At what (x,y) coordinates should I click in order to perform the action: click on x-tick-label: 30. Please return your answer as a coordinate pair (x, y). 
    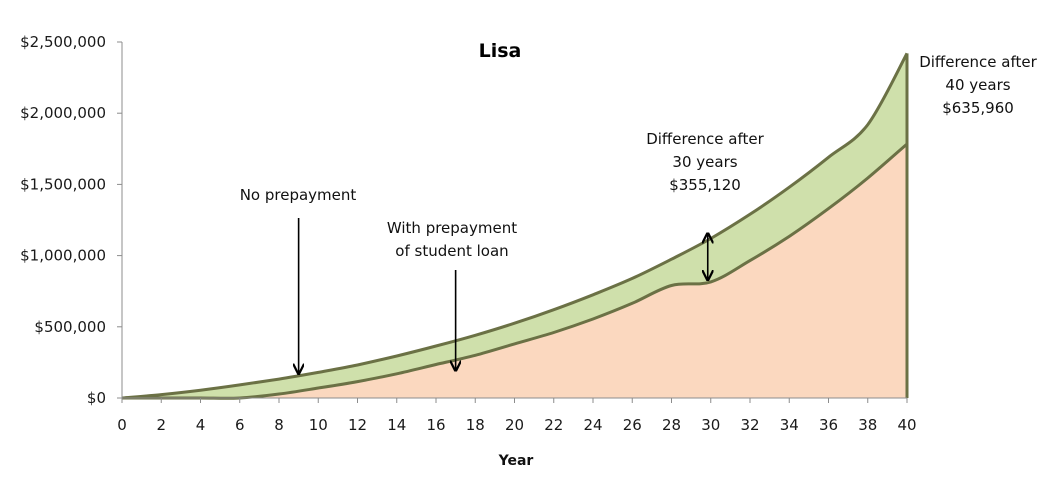
    Looking at the image, I should click on (710, 425).